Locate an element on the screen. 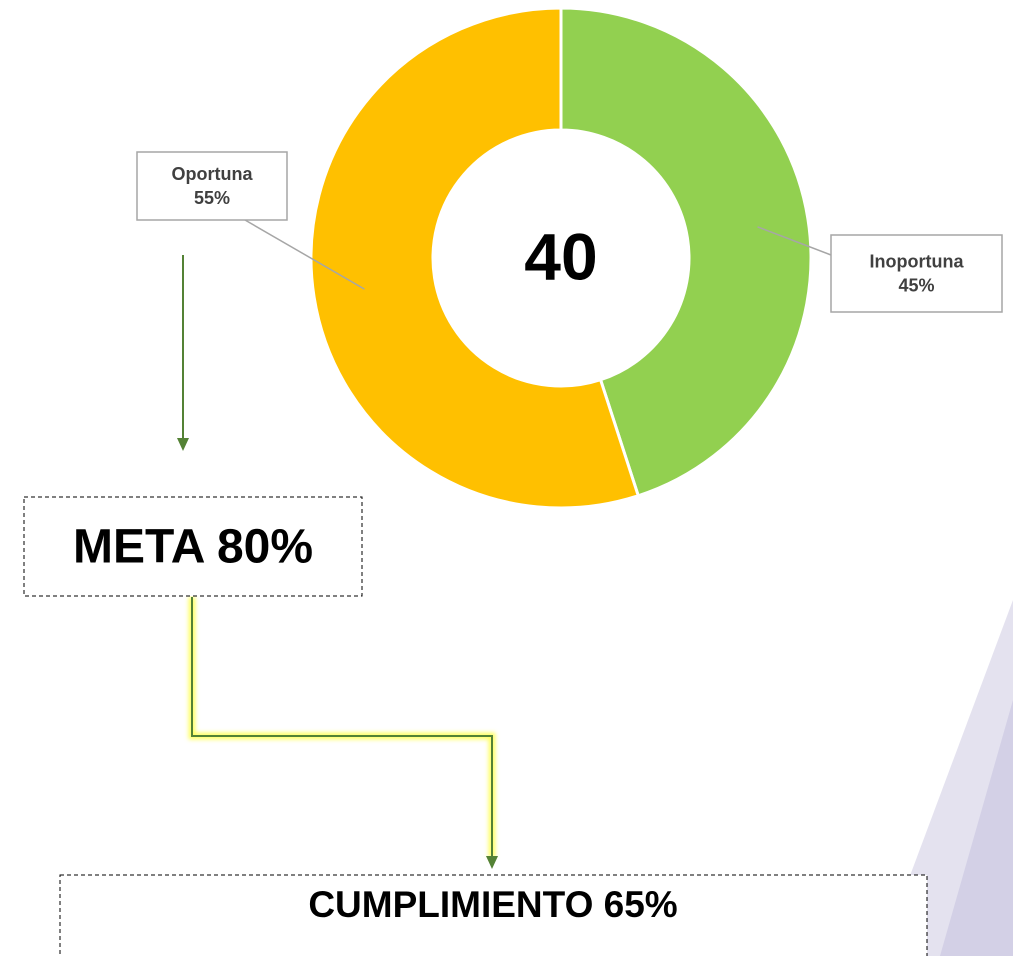 The width and height of the screenshot is (1013, 956). goal-box is located at coordinates (193, 546).